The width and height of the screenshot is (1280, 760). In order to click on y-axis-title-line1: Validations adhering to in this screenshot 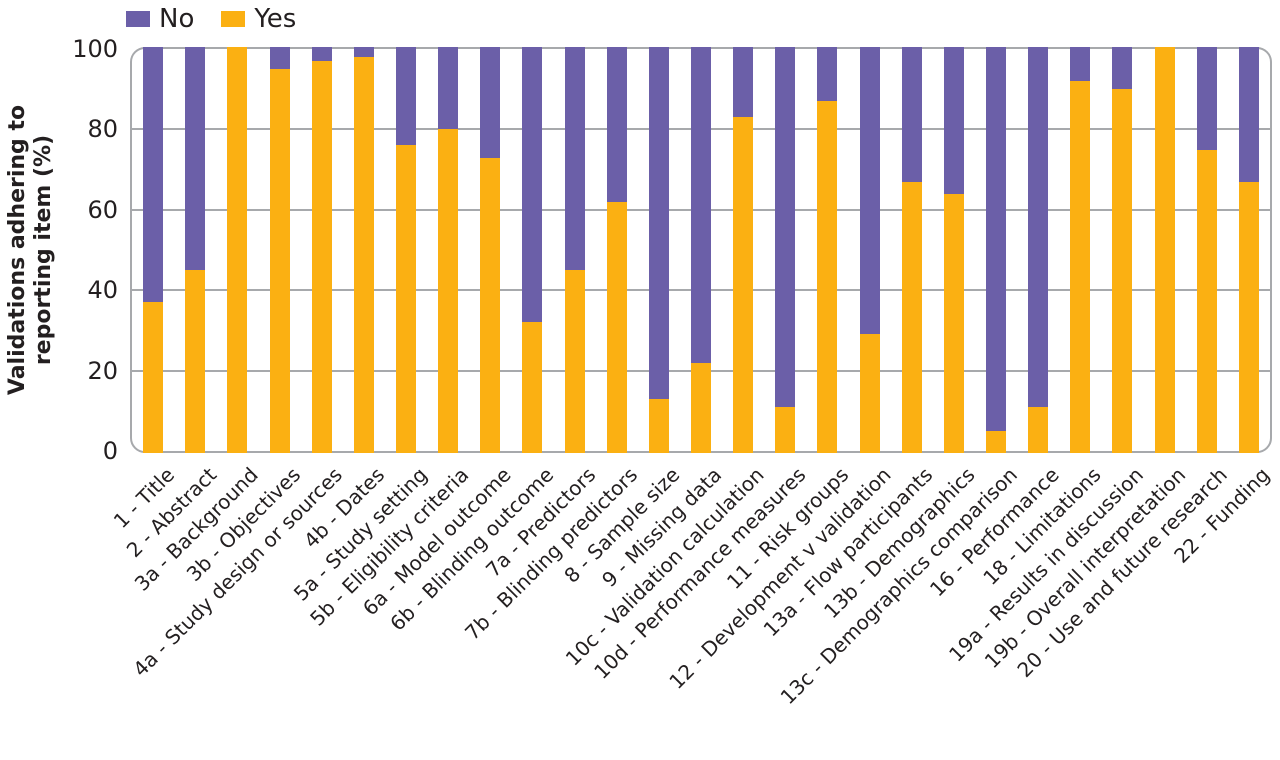, I will do `click(18, 250)`.